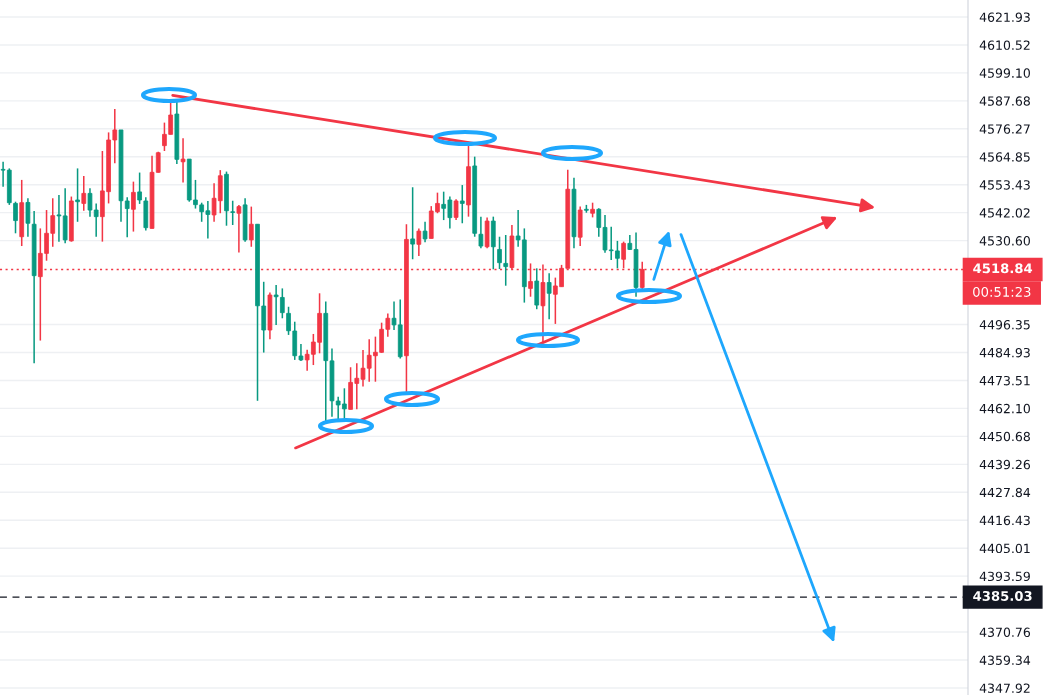 This screenshot has width=1044, height=695. I want to click on y-tick-label: 4427.84, so click(1005, 492).